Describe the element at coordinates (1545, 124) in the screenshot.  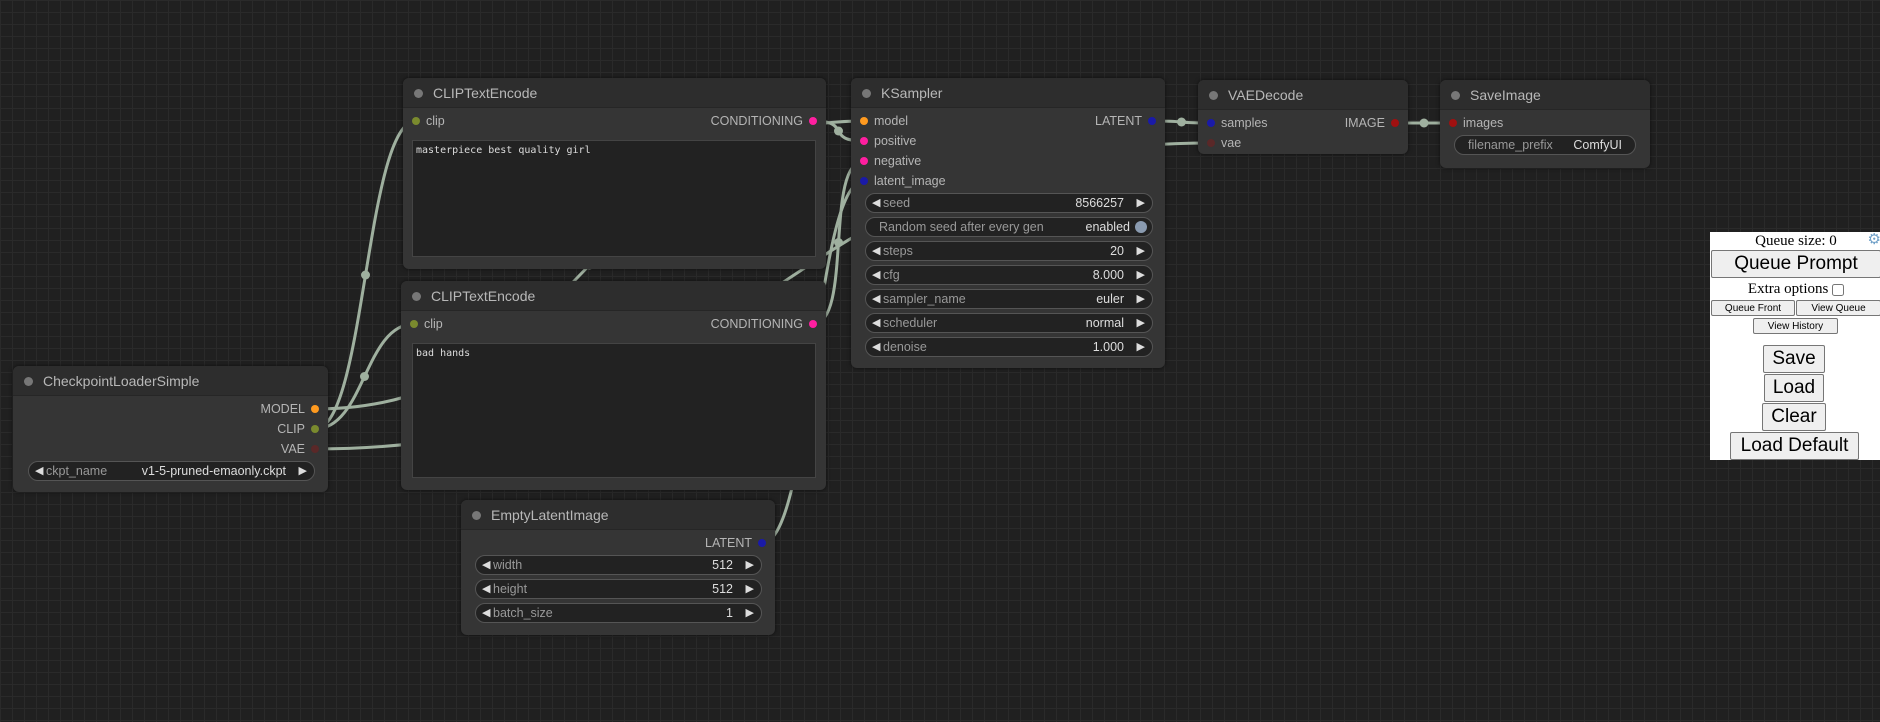
I see `node-save: SaveImage images filename_prefix ComfyUI` at that location.